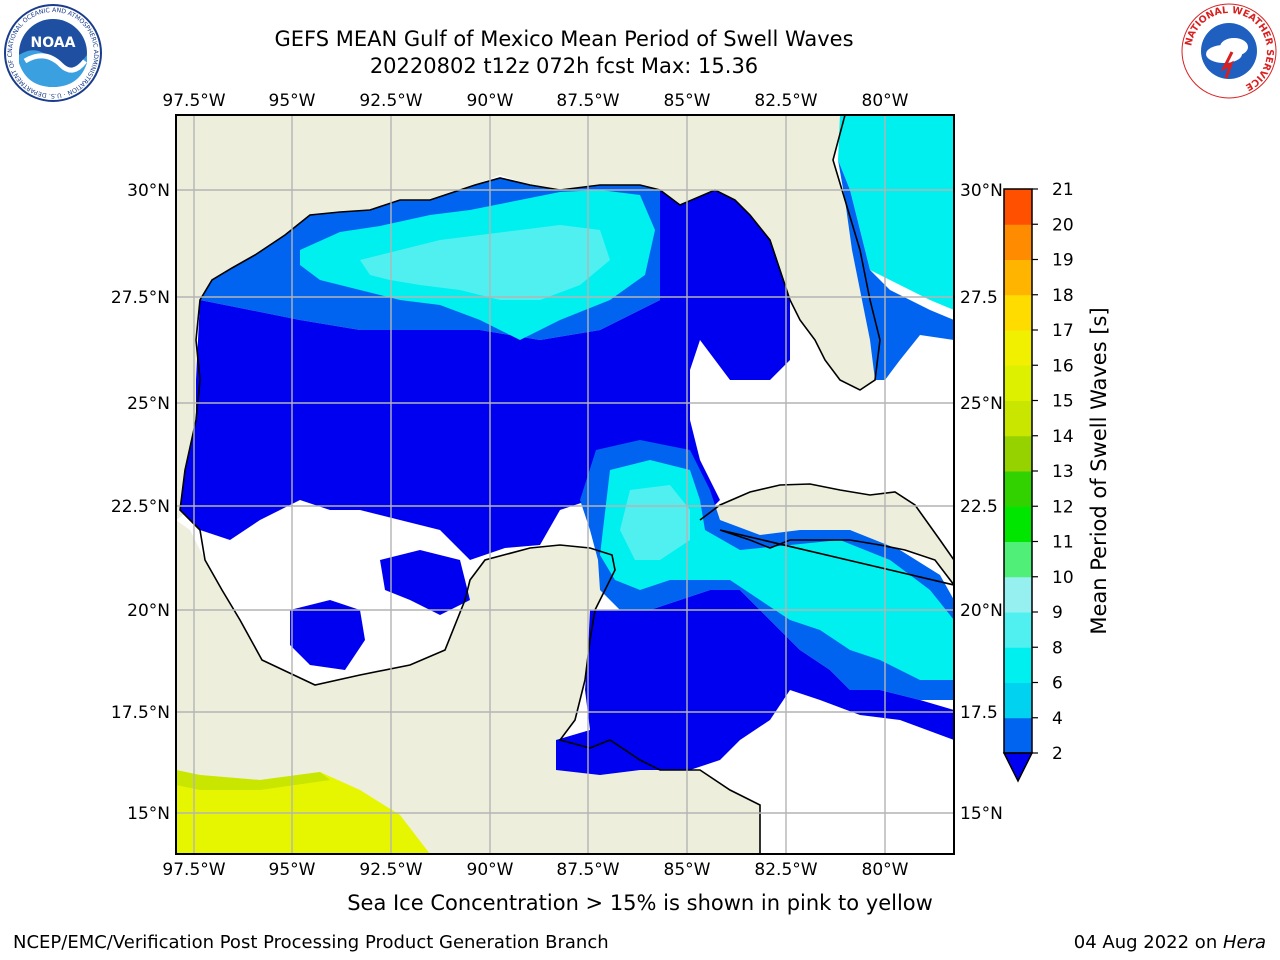  What do you see at coordinates (1063, 437) in the screenshot?
I see `colorbar-tick-label: 14` at bounding box center [1063, 437].